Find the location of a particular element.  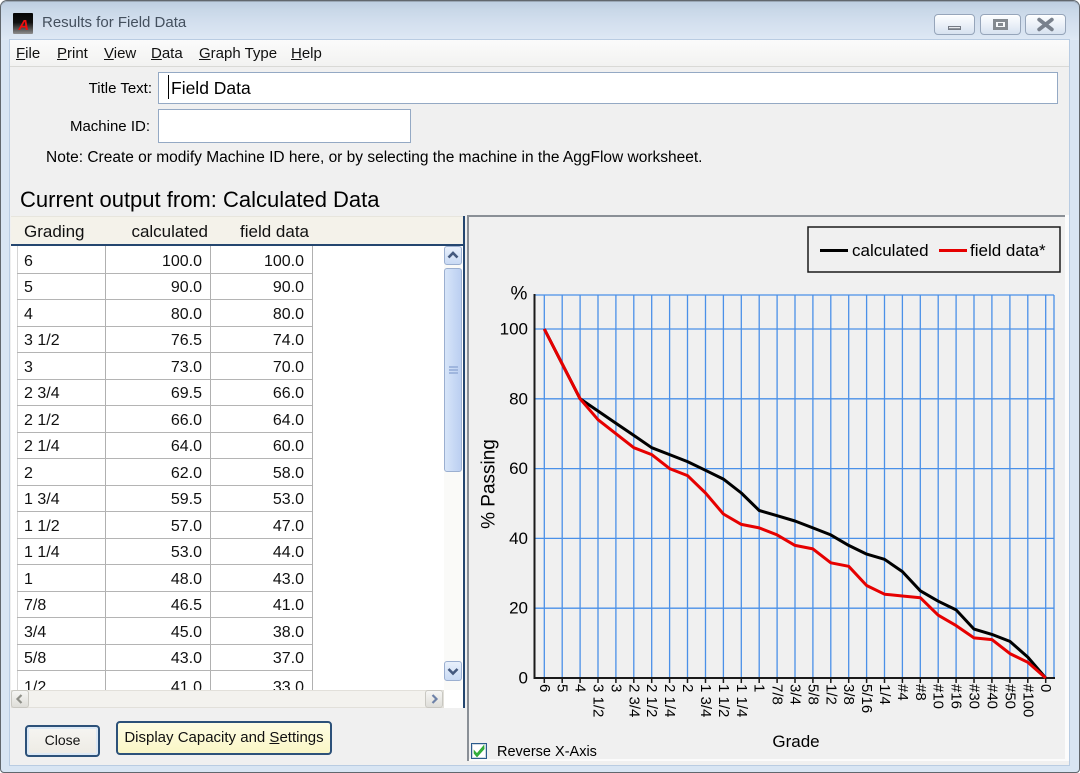

svg-text: #100 is located at coordinates (1027, 700).